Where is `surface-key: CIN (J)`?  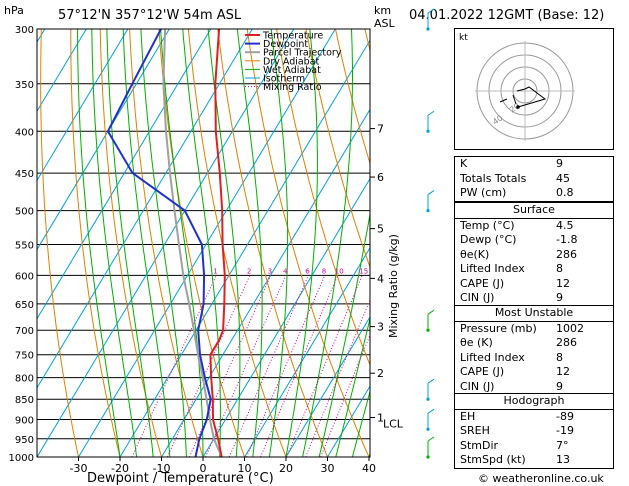
surface-key: CIN (J) is located at coordinates (477, 297).